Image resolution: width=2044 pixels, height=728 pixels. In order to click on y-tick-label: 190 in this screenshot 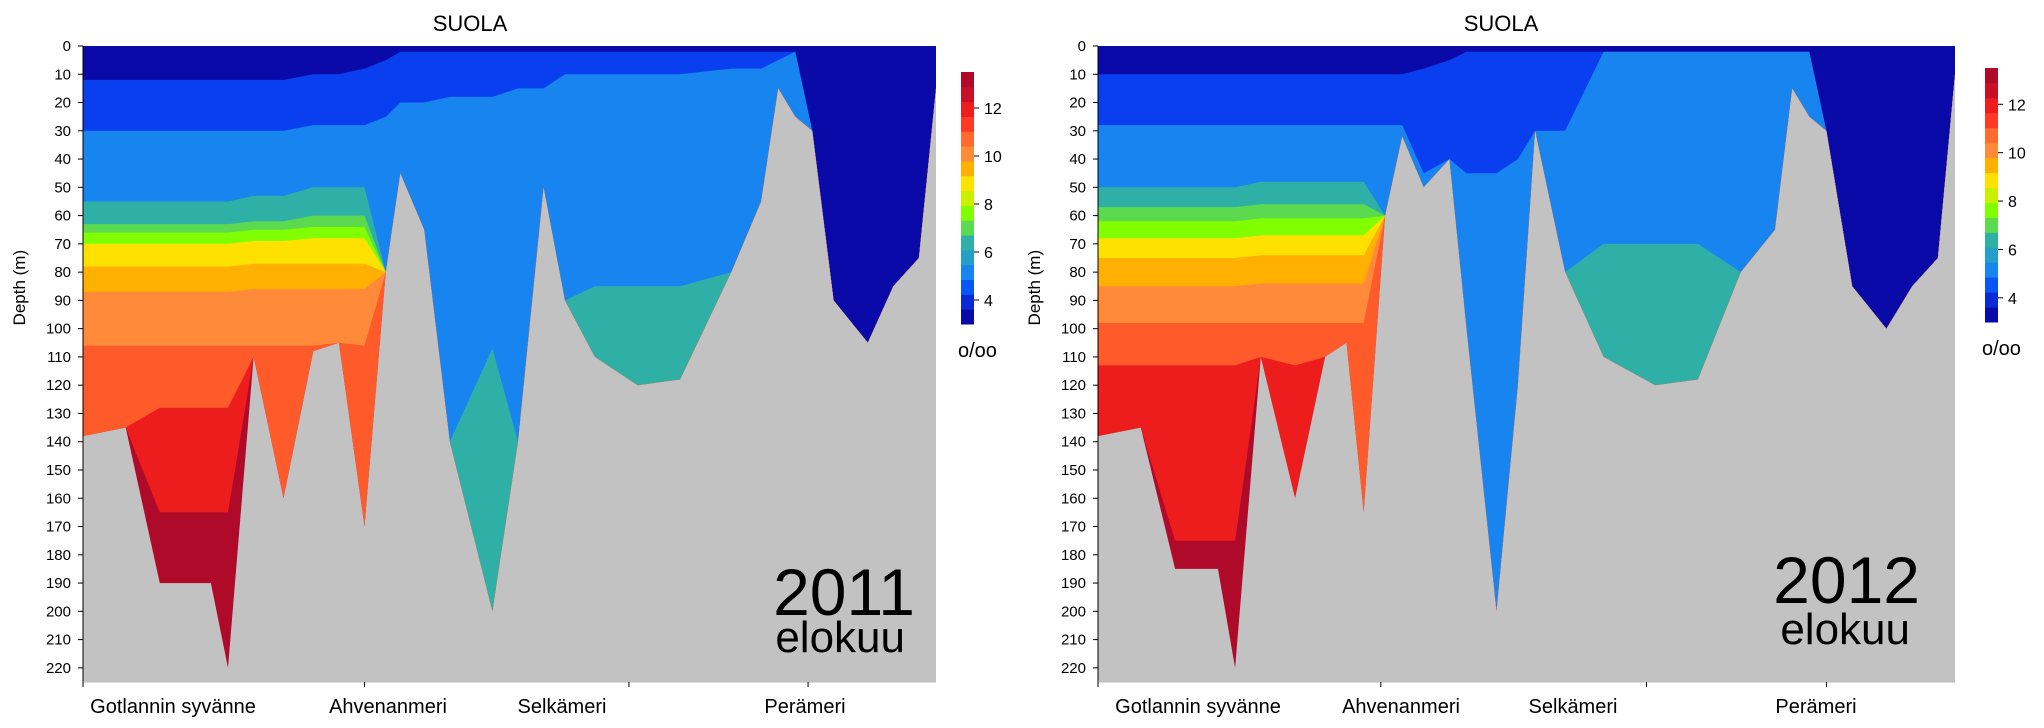, I will do `click(1073, 583)`.